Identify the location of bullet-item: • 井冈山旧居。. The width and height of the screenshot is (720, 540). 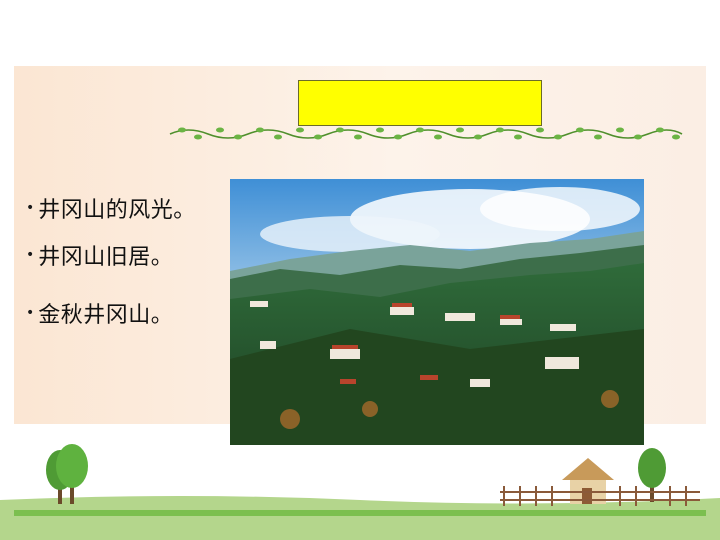
(111, 255).